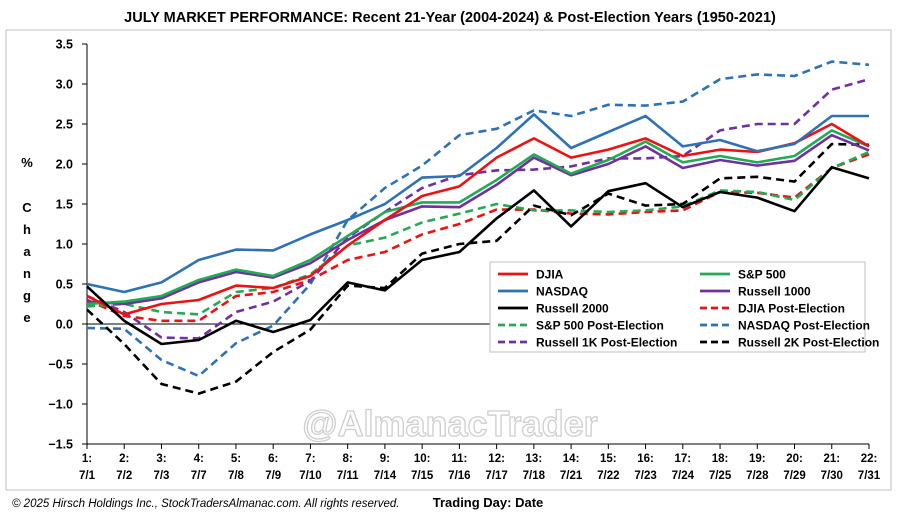  Describe the element at coordinates (87, 459) in the screenshot. I see `x-tick-day-label: 1:` at that location.